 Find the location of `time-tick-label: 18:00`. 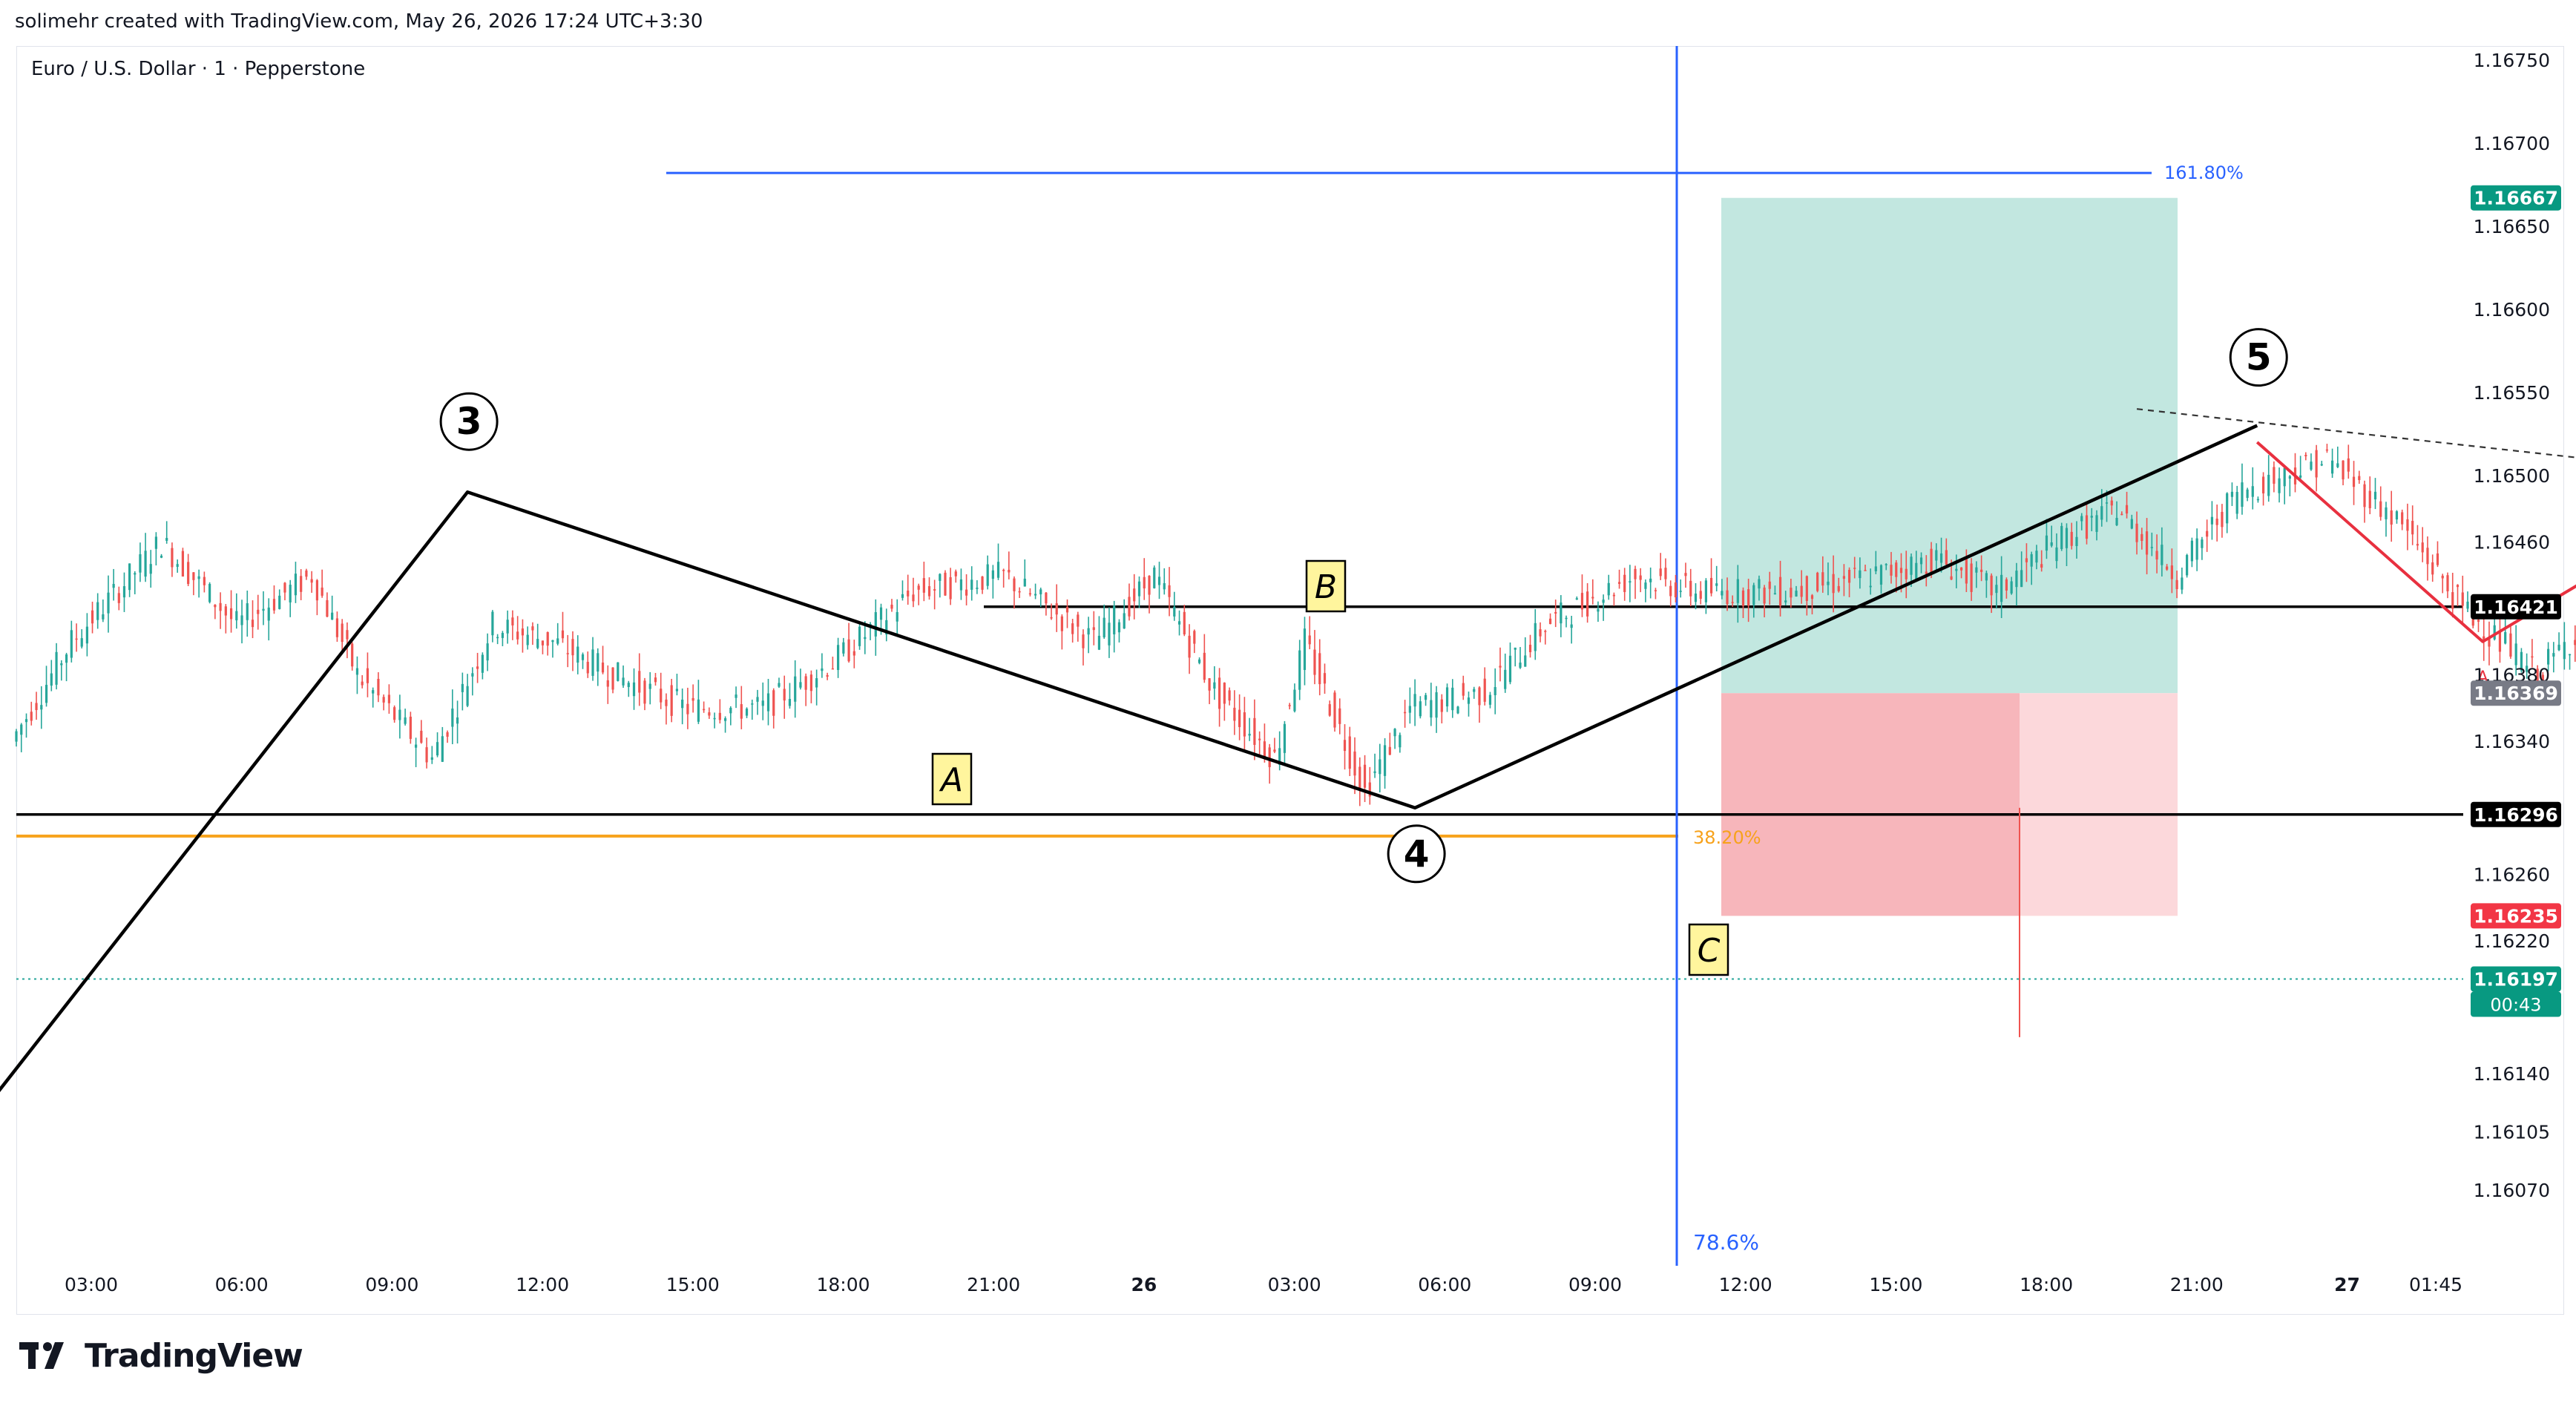

time-tick-label: 18:00 is located at coordinates (843, 1284).